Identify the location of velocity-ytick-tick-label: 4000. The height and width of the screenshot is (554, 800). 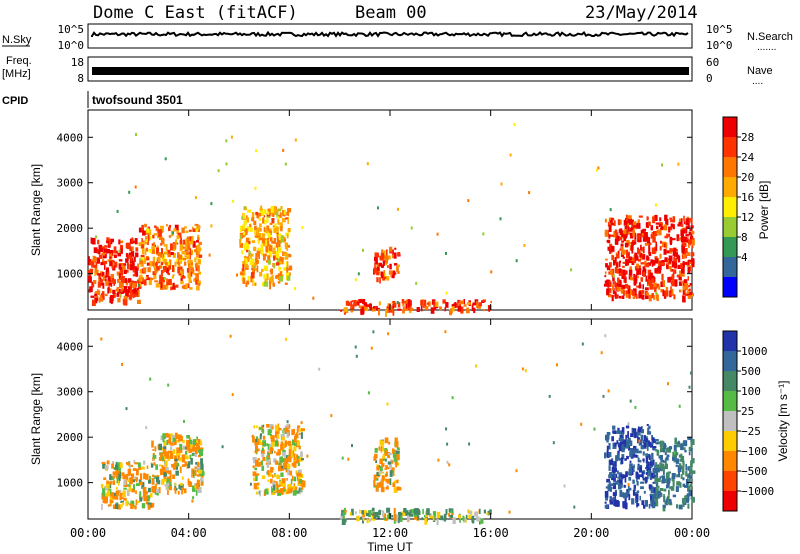
(70, 346).